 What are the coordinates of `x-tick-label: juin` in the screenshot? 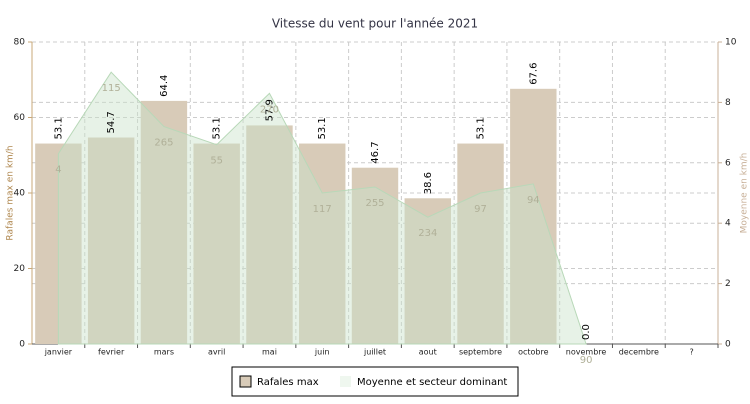 It's located at (322, 352).